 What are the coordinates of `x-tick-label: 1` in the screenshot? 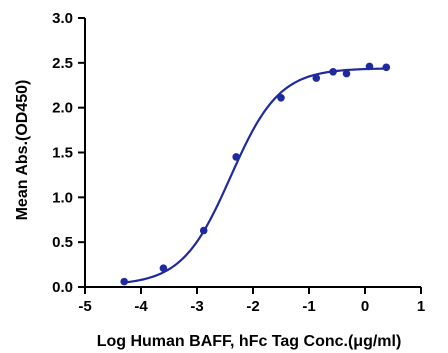 It's located at (421, 306).